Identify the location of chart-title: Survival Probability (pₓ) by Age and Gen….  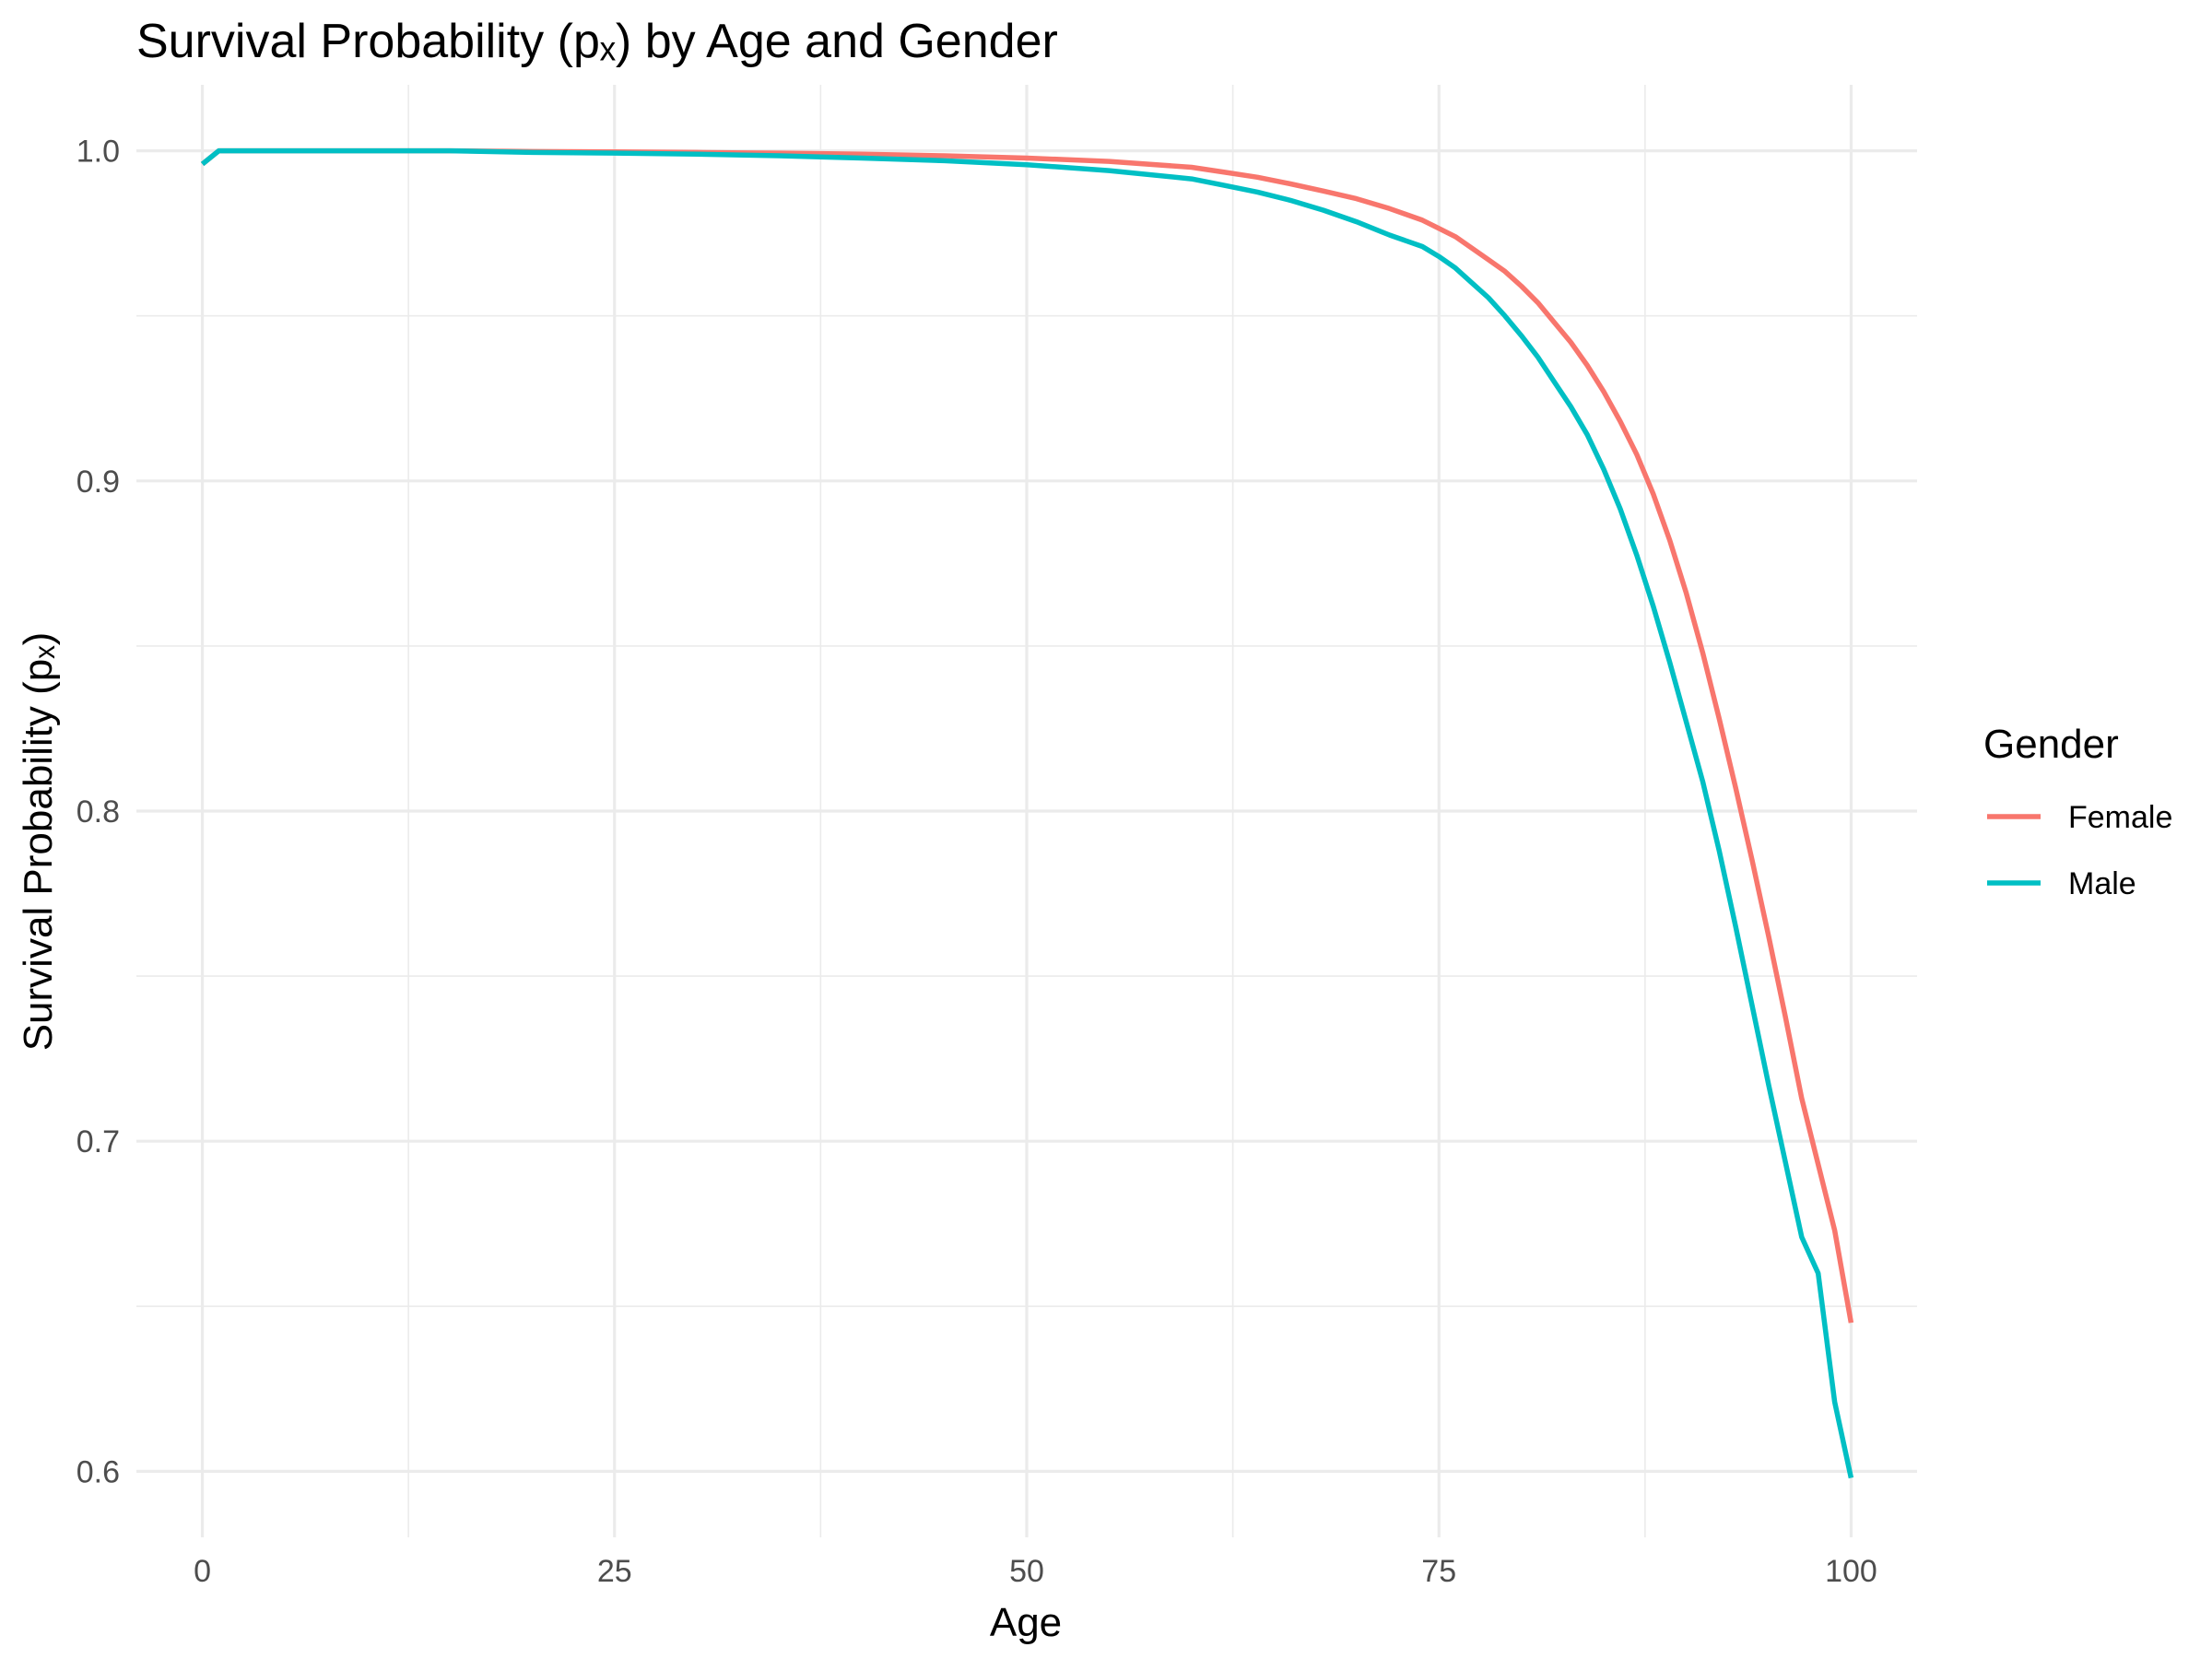
(597, 41).